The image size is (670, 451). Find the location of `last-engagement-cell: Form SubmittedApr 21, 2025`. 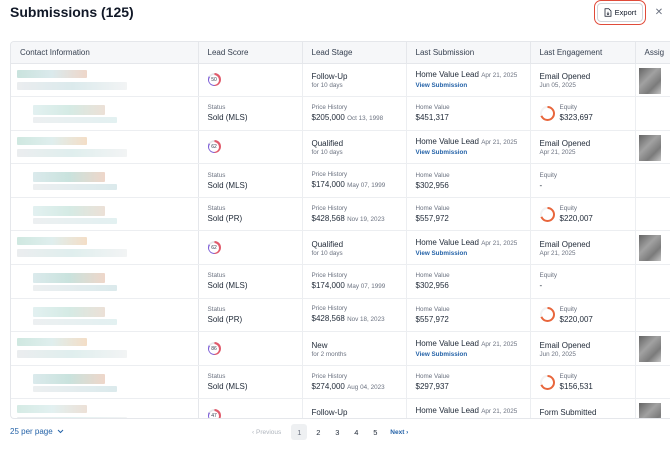

last-engagement-cell: Form SubmittedApr 21, 2025 is located at coordinates (583, 408).